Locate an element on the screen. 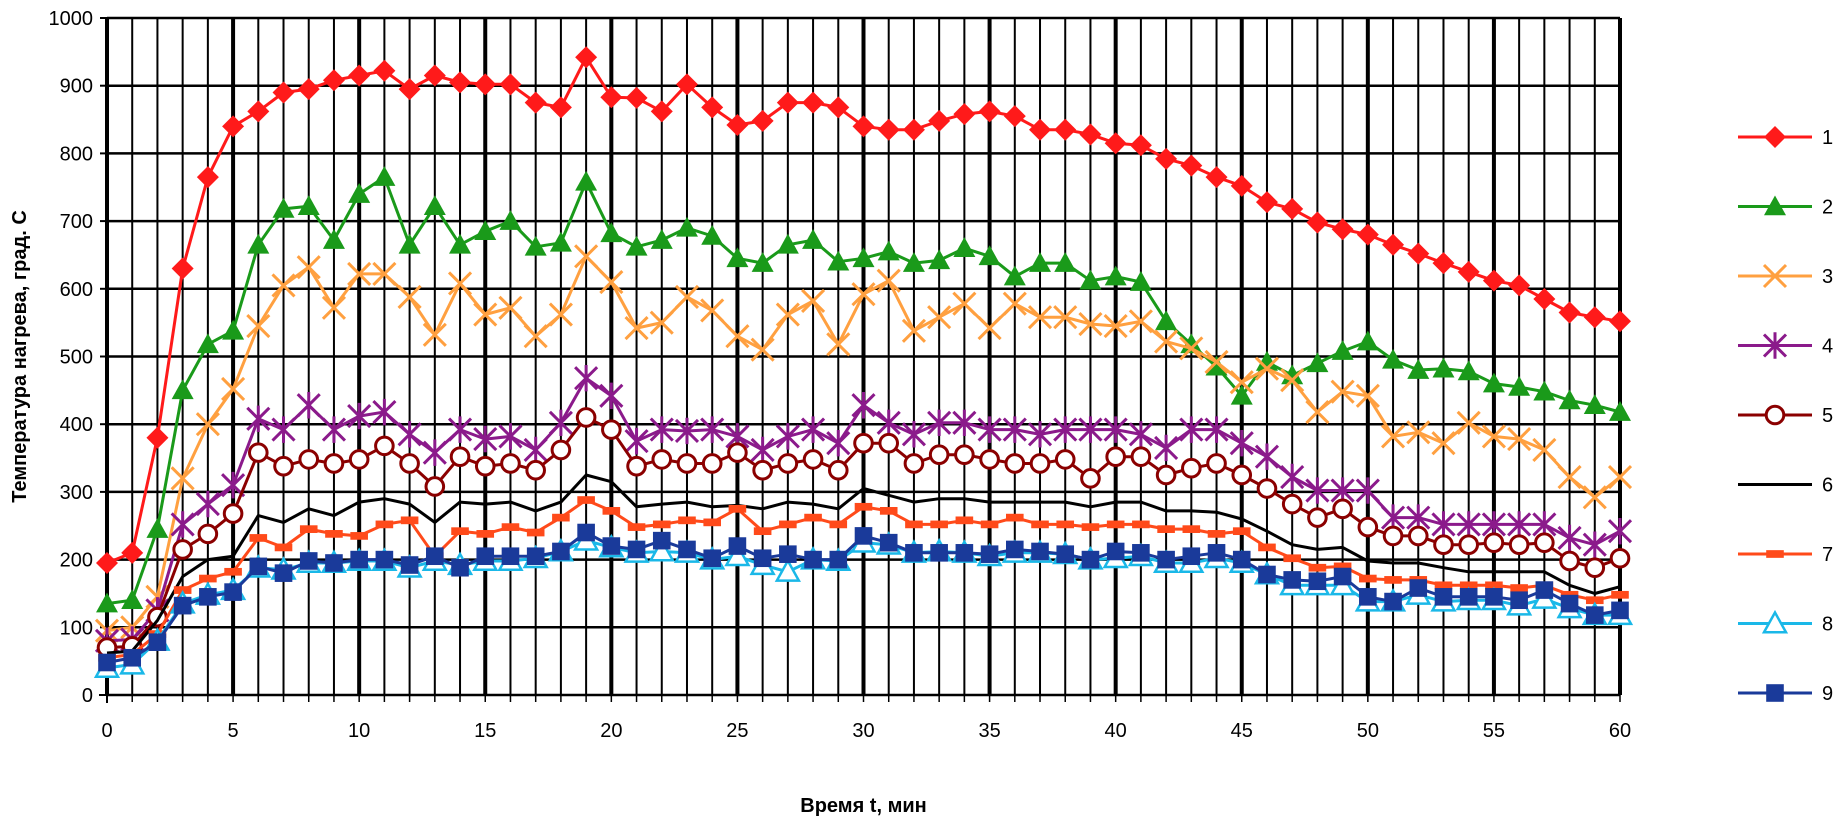 The width and height of the screenshot is (1842, 826). y-tick-label: 100 is located at coordinates (76, 628).